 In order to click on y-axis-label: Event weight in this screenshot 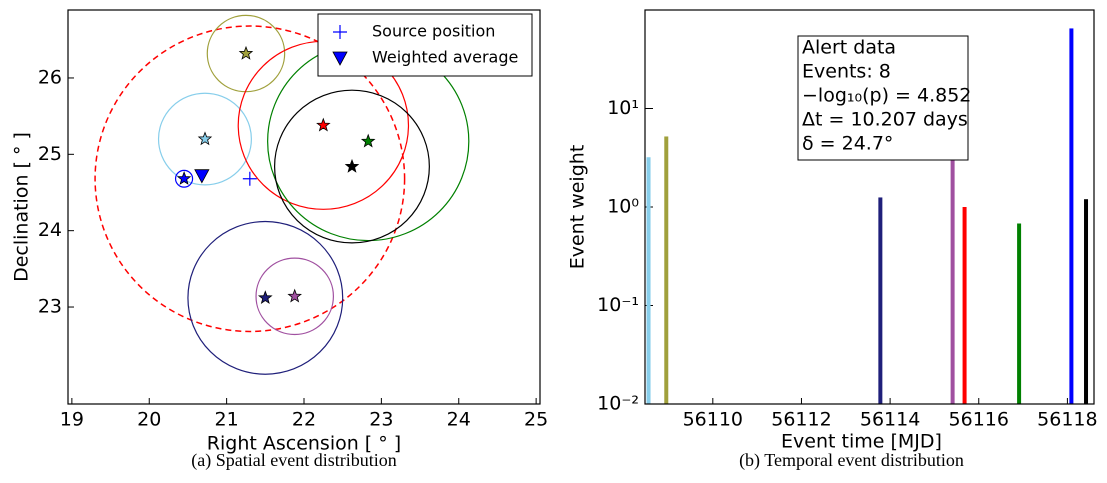, I will do `click(578, 207)`.